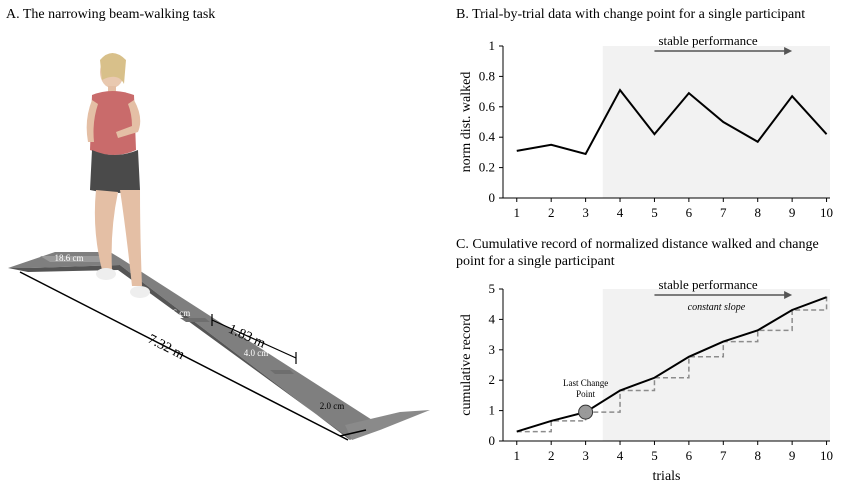 The image size is (847, 489). What do you see at coordinates (717, 307) in the screenshot?
I see `constant-slope-label: constant slope` at bounding box center [717, 307].